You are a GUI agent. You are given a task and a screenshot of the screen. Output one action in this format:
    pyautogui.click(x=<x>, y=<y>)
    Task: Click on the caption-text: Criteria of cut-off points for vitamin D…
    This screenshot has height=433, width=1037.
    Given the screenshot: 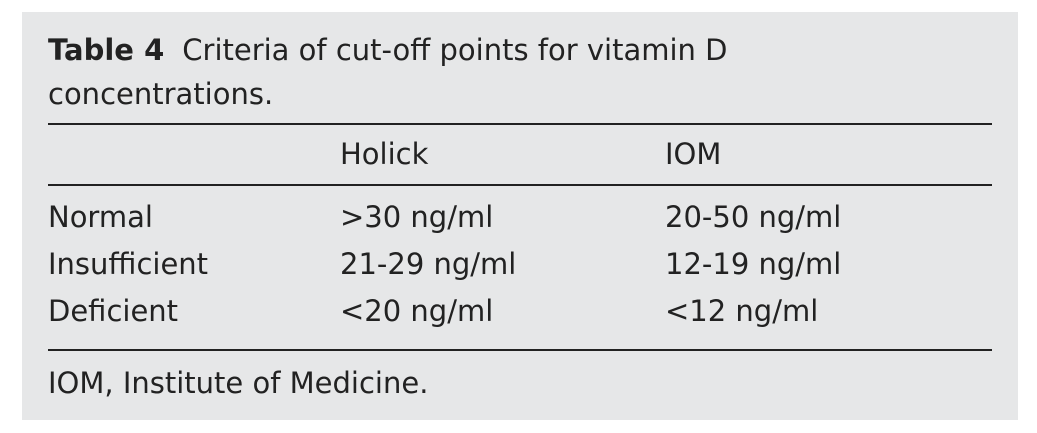 What is the action you would take?
    pyautogui.click(x=388, y=72)
    